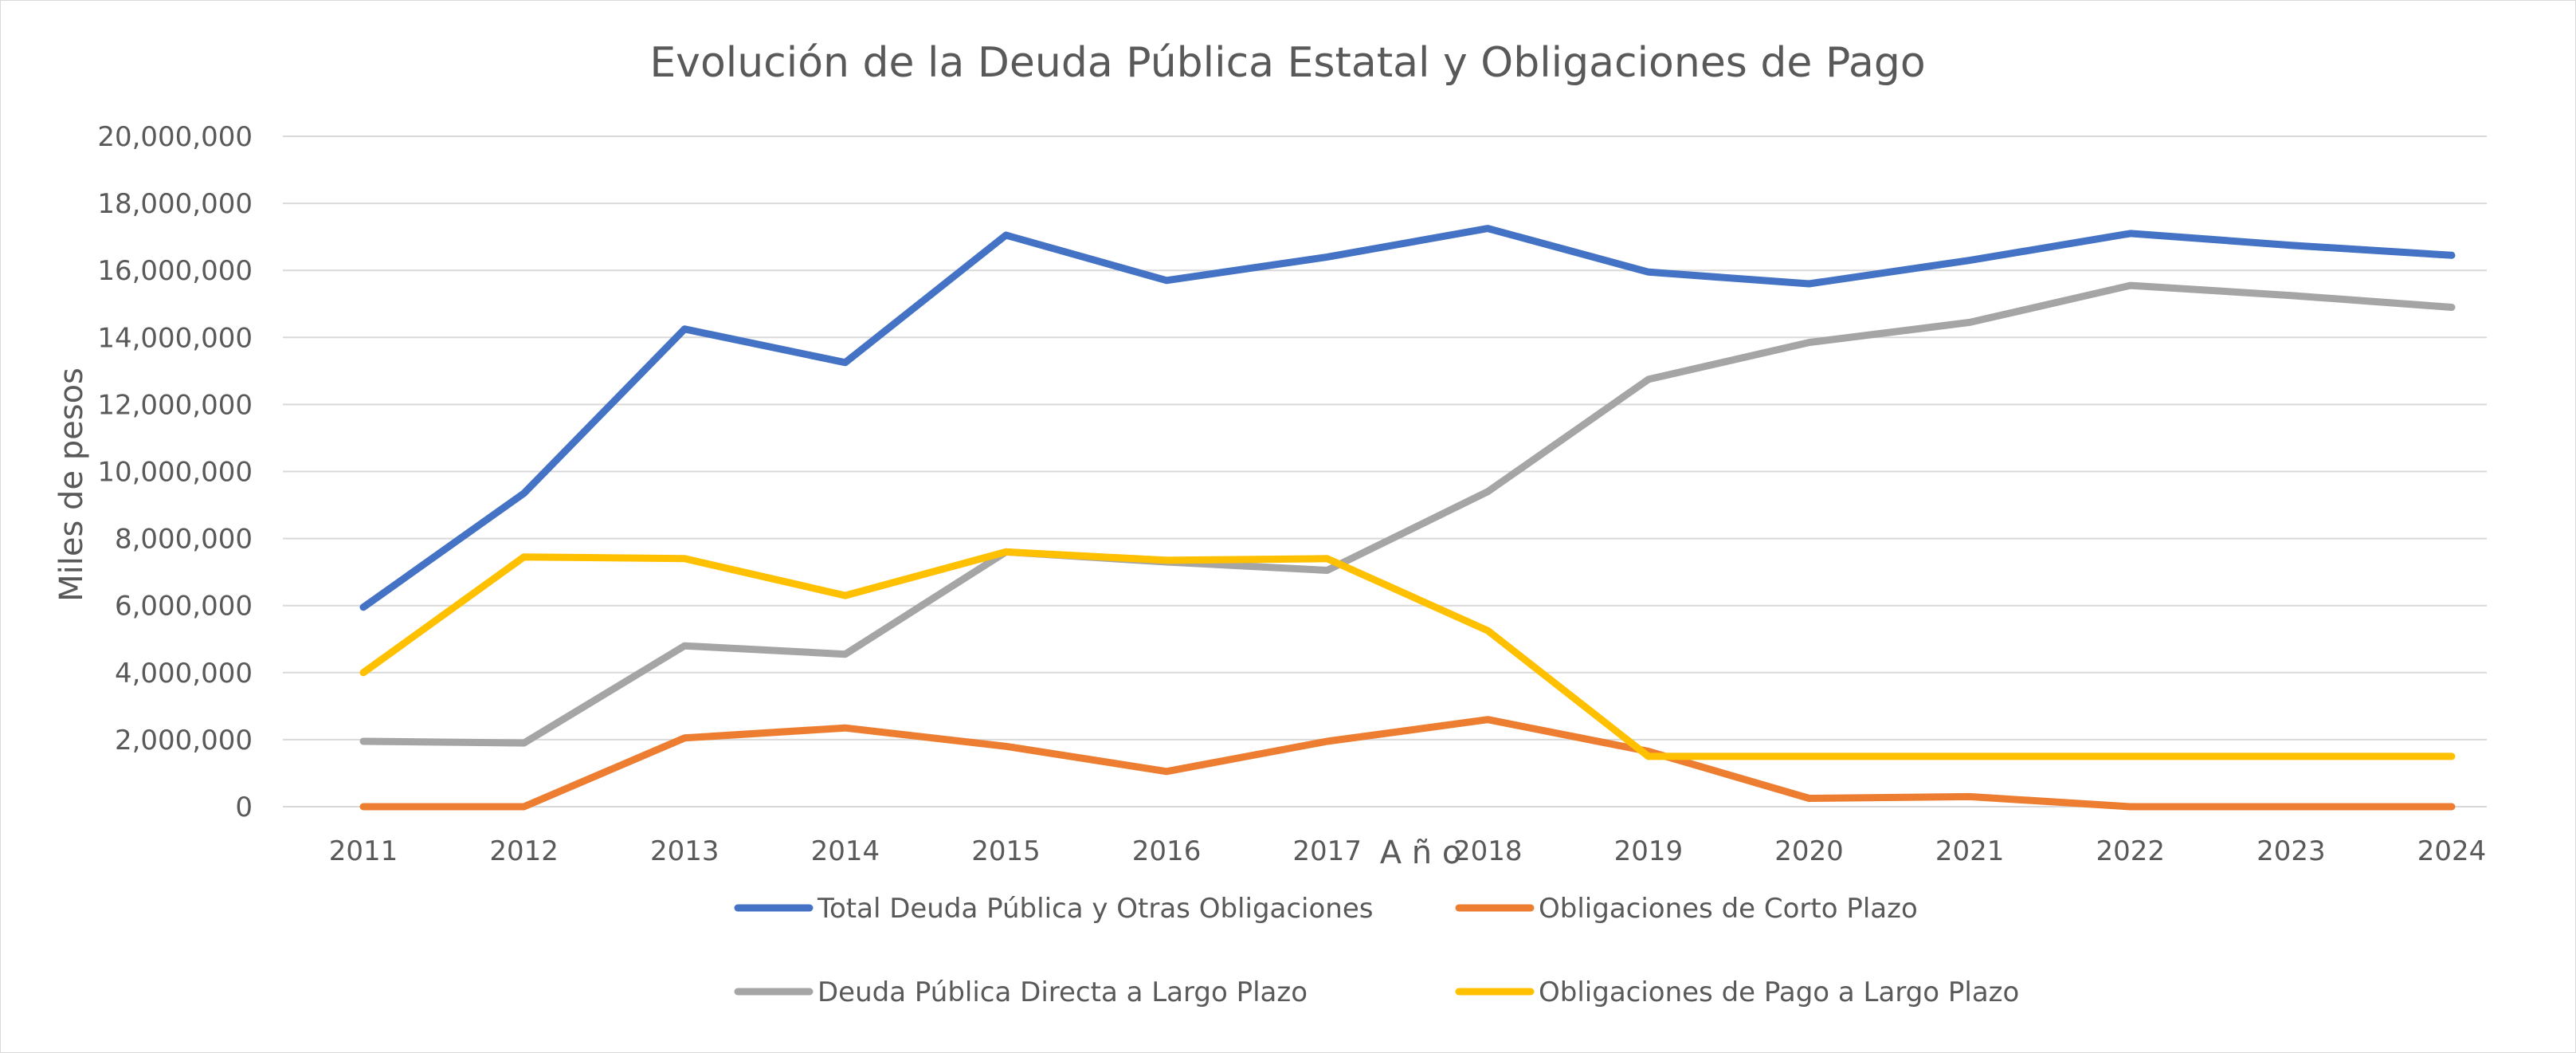 Image resolution: width=2576 pixels, height=1053 pixels. Describe the element at coordinates (175, 204) in the screenshot. I see `y-tick-label: 18,000,000` at that location.